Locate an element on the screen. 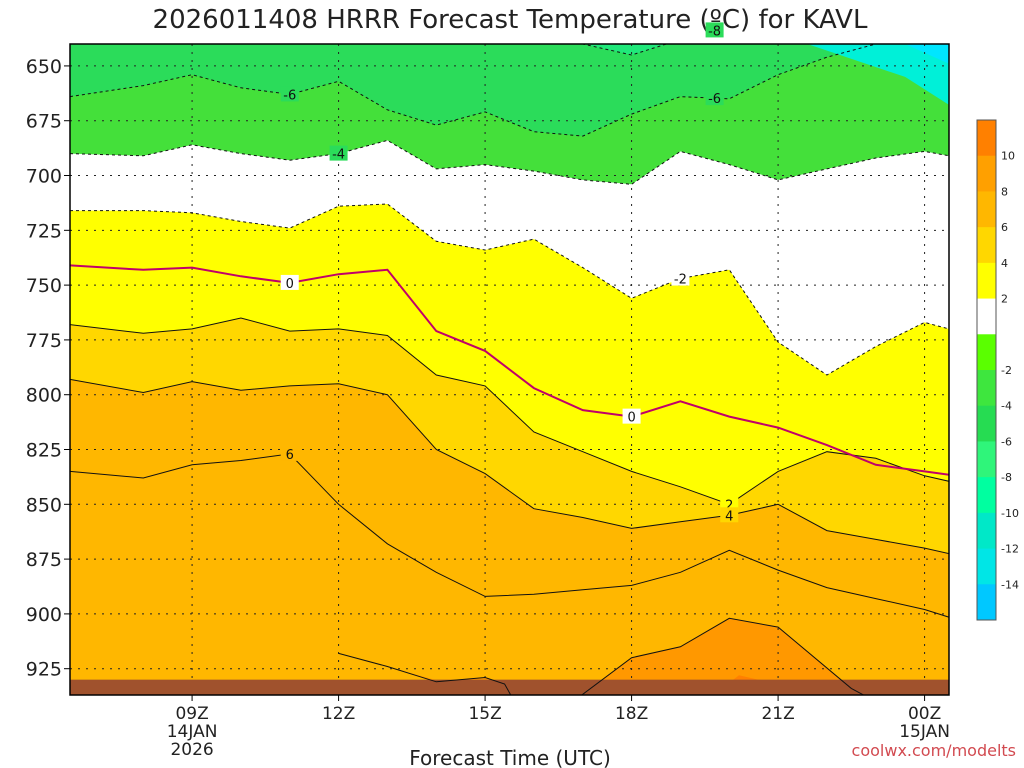 The image size is (1024, 768). isotherm--6 is located at coordinates (474, 90).